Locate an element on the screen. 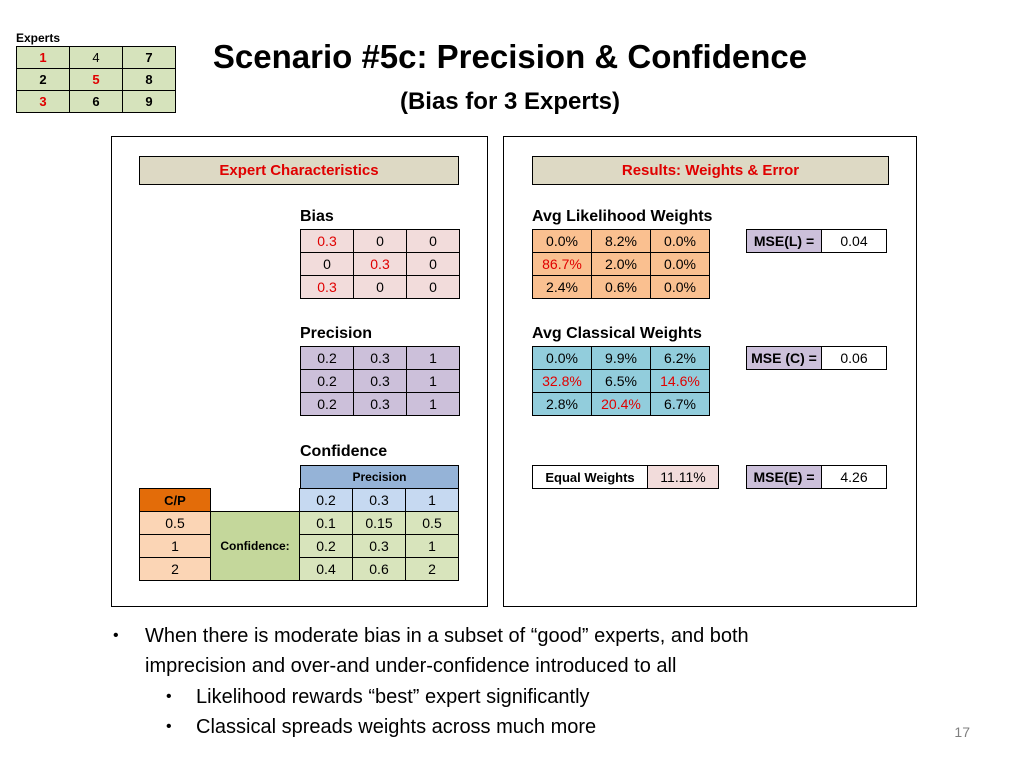  experts-cell: 4 is located at coordinates (96, 57).